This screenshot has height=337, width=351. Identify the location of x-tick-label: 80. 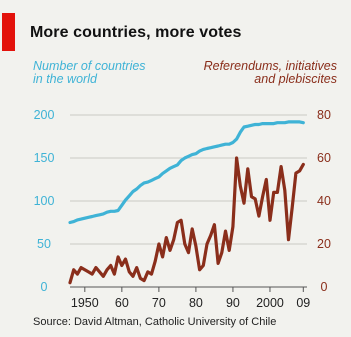
(196, 303).